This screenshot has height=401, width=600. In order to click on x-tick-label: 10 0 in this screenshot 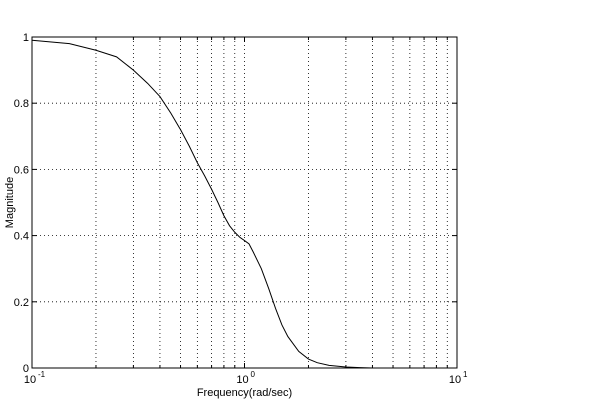, I will do `click(245, 378)`.